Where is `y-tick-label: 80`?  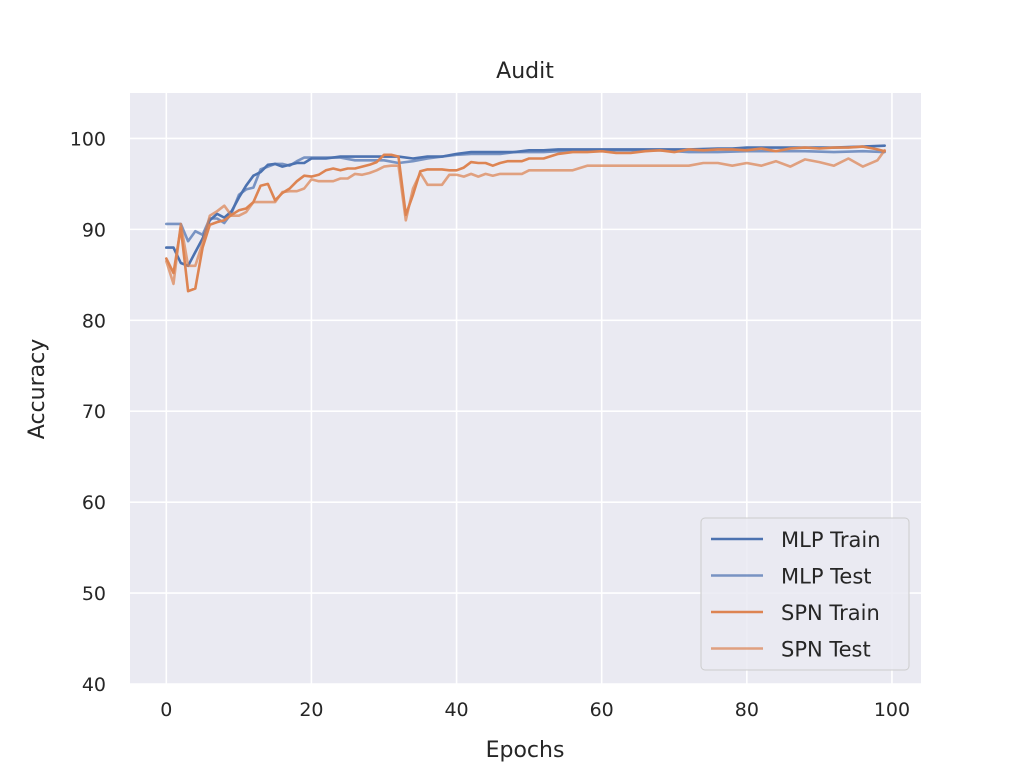 y-tick-label: 80 is located at coordinates (94, 321).